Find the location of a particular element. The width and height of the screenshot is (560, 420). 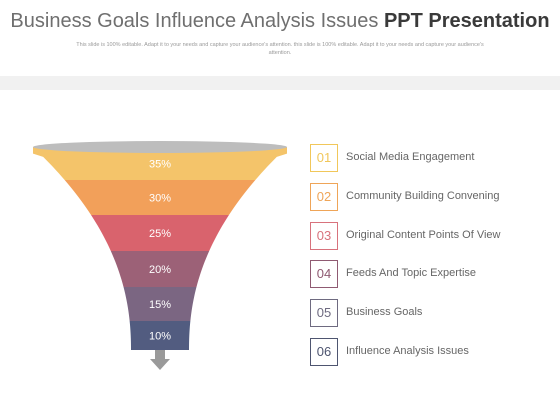

item-number-box: 01 is located at coordinates (324, 158).